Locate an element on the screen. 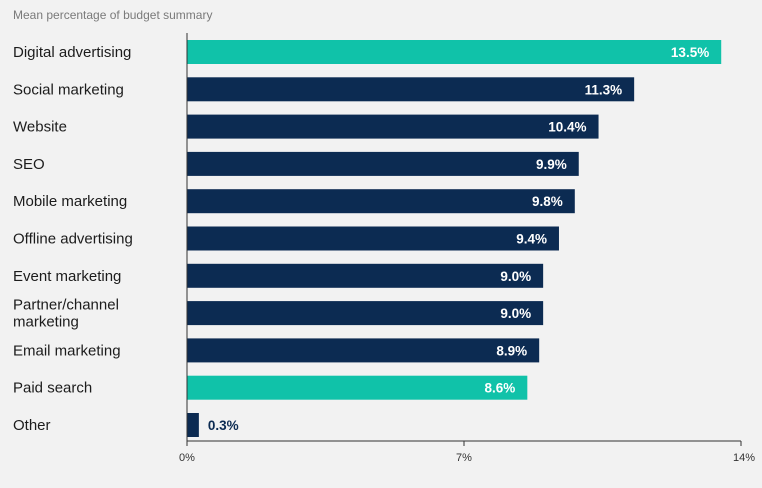 The image size is (762, 488). bar-paid-search is located at coordinates (357, 387).